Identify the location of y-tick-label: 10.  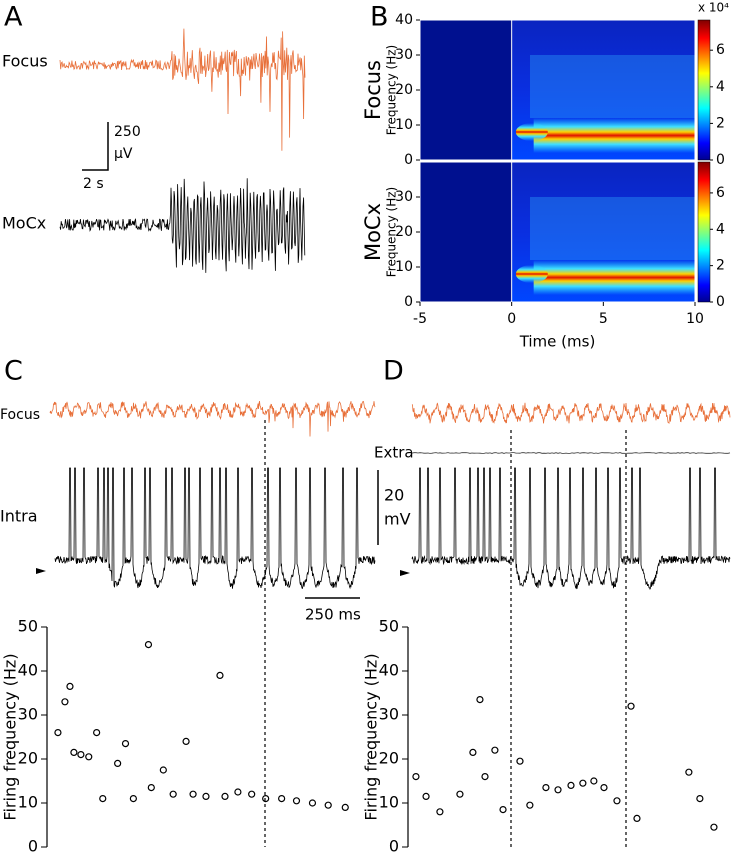
(28, 802).